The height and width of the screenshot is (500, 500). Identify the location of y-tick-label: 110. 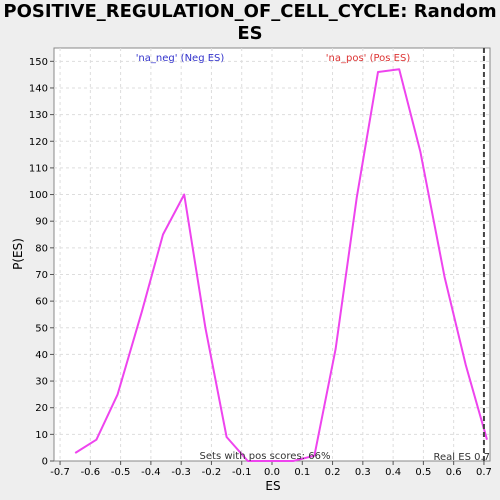
(38, 168).